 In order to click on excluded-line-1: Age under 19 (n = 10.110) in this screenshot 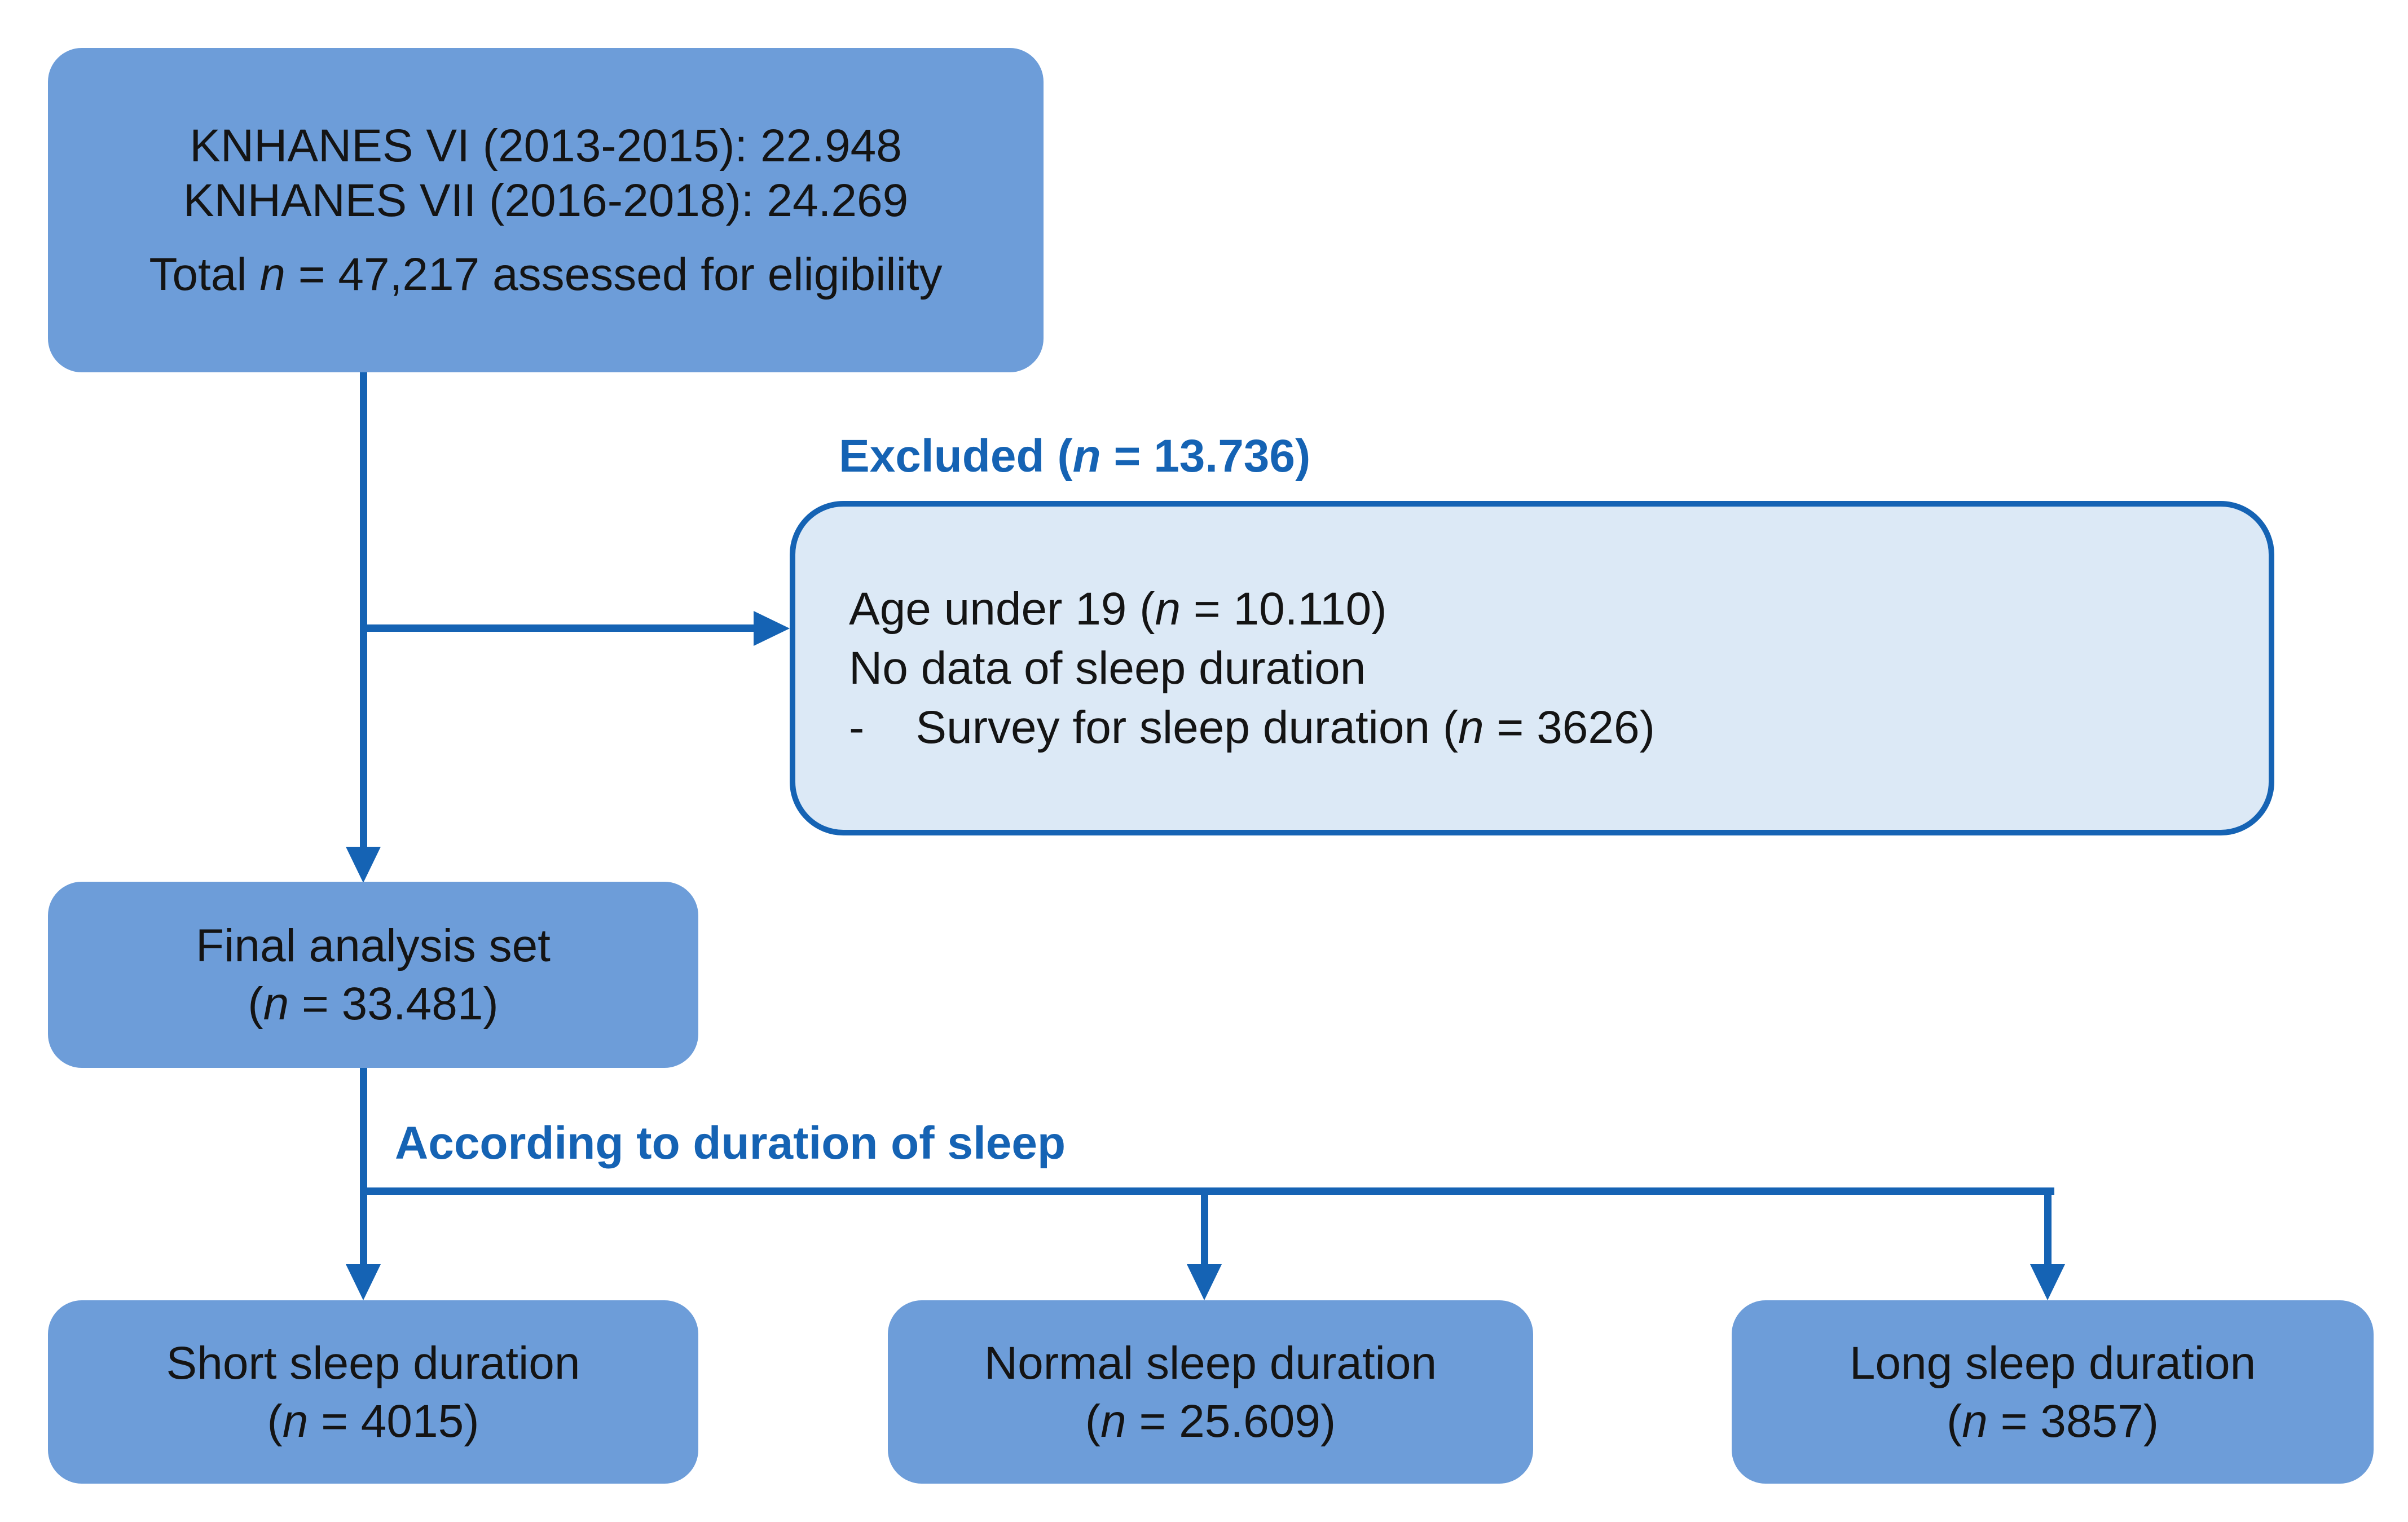, I will do `click(1118, 609)`.